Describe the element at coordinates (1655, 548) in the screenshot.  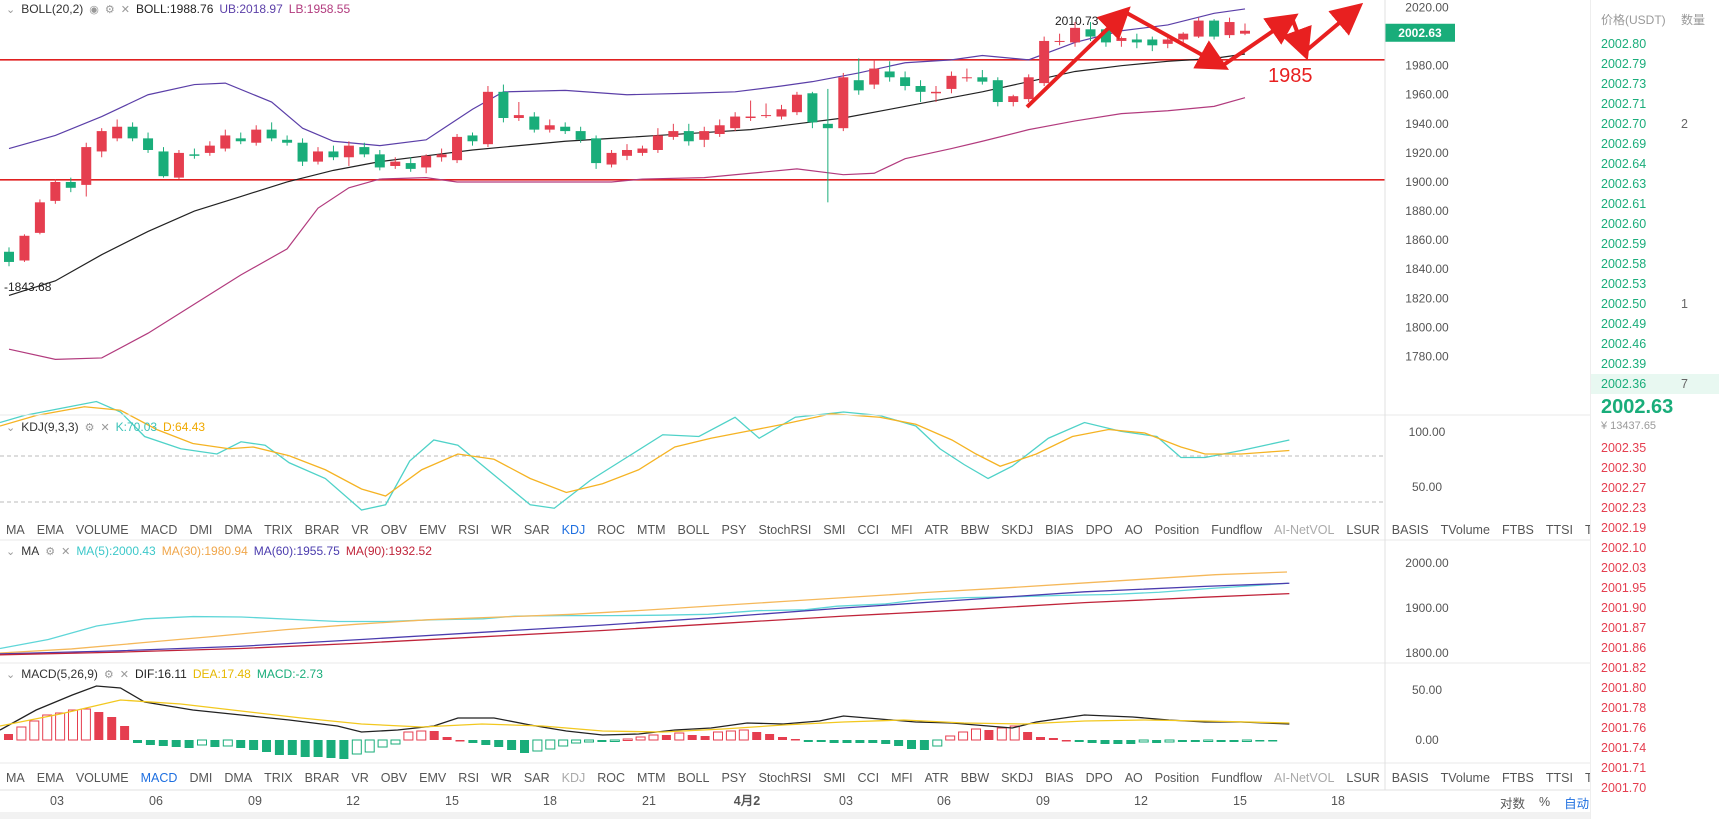
I see `bid-row: 2002.10` at that location.